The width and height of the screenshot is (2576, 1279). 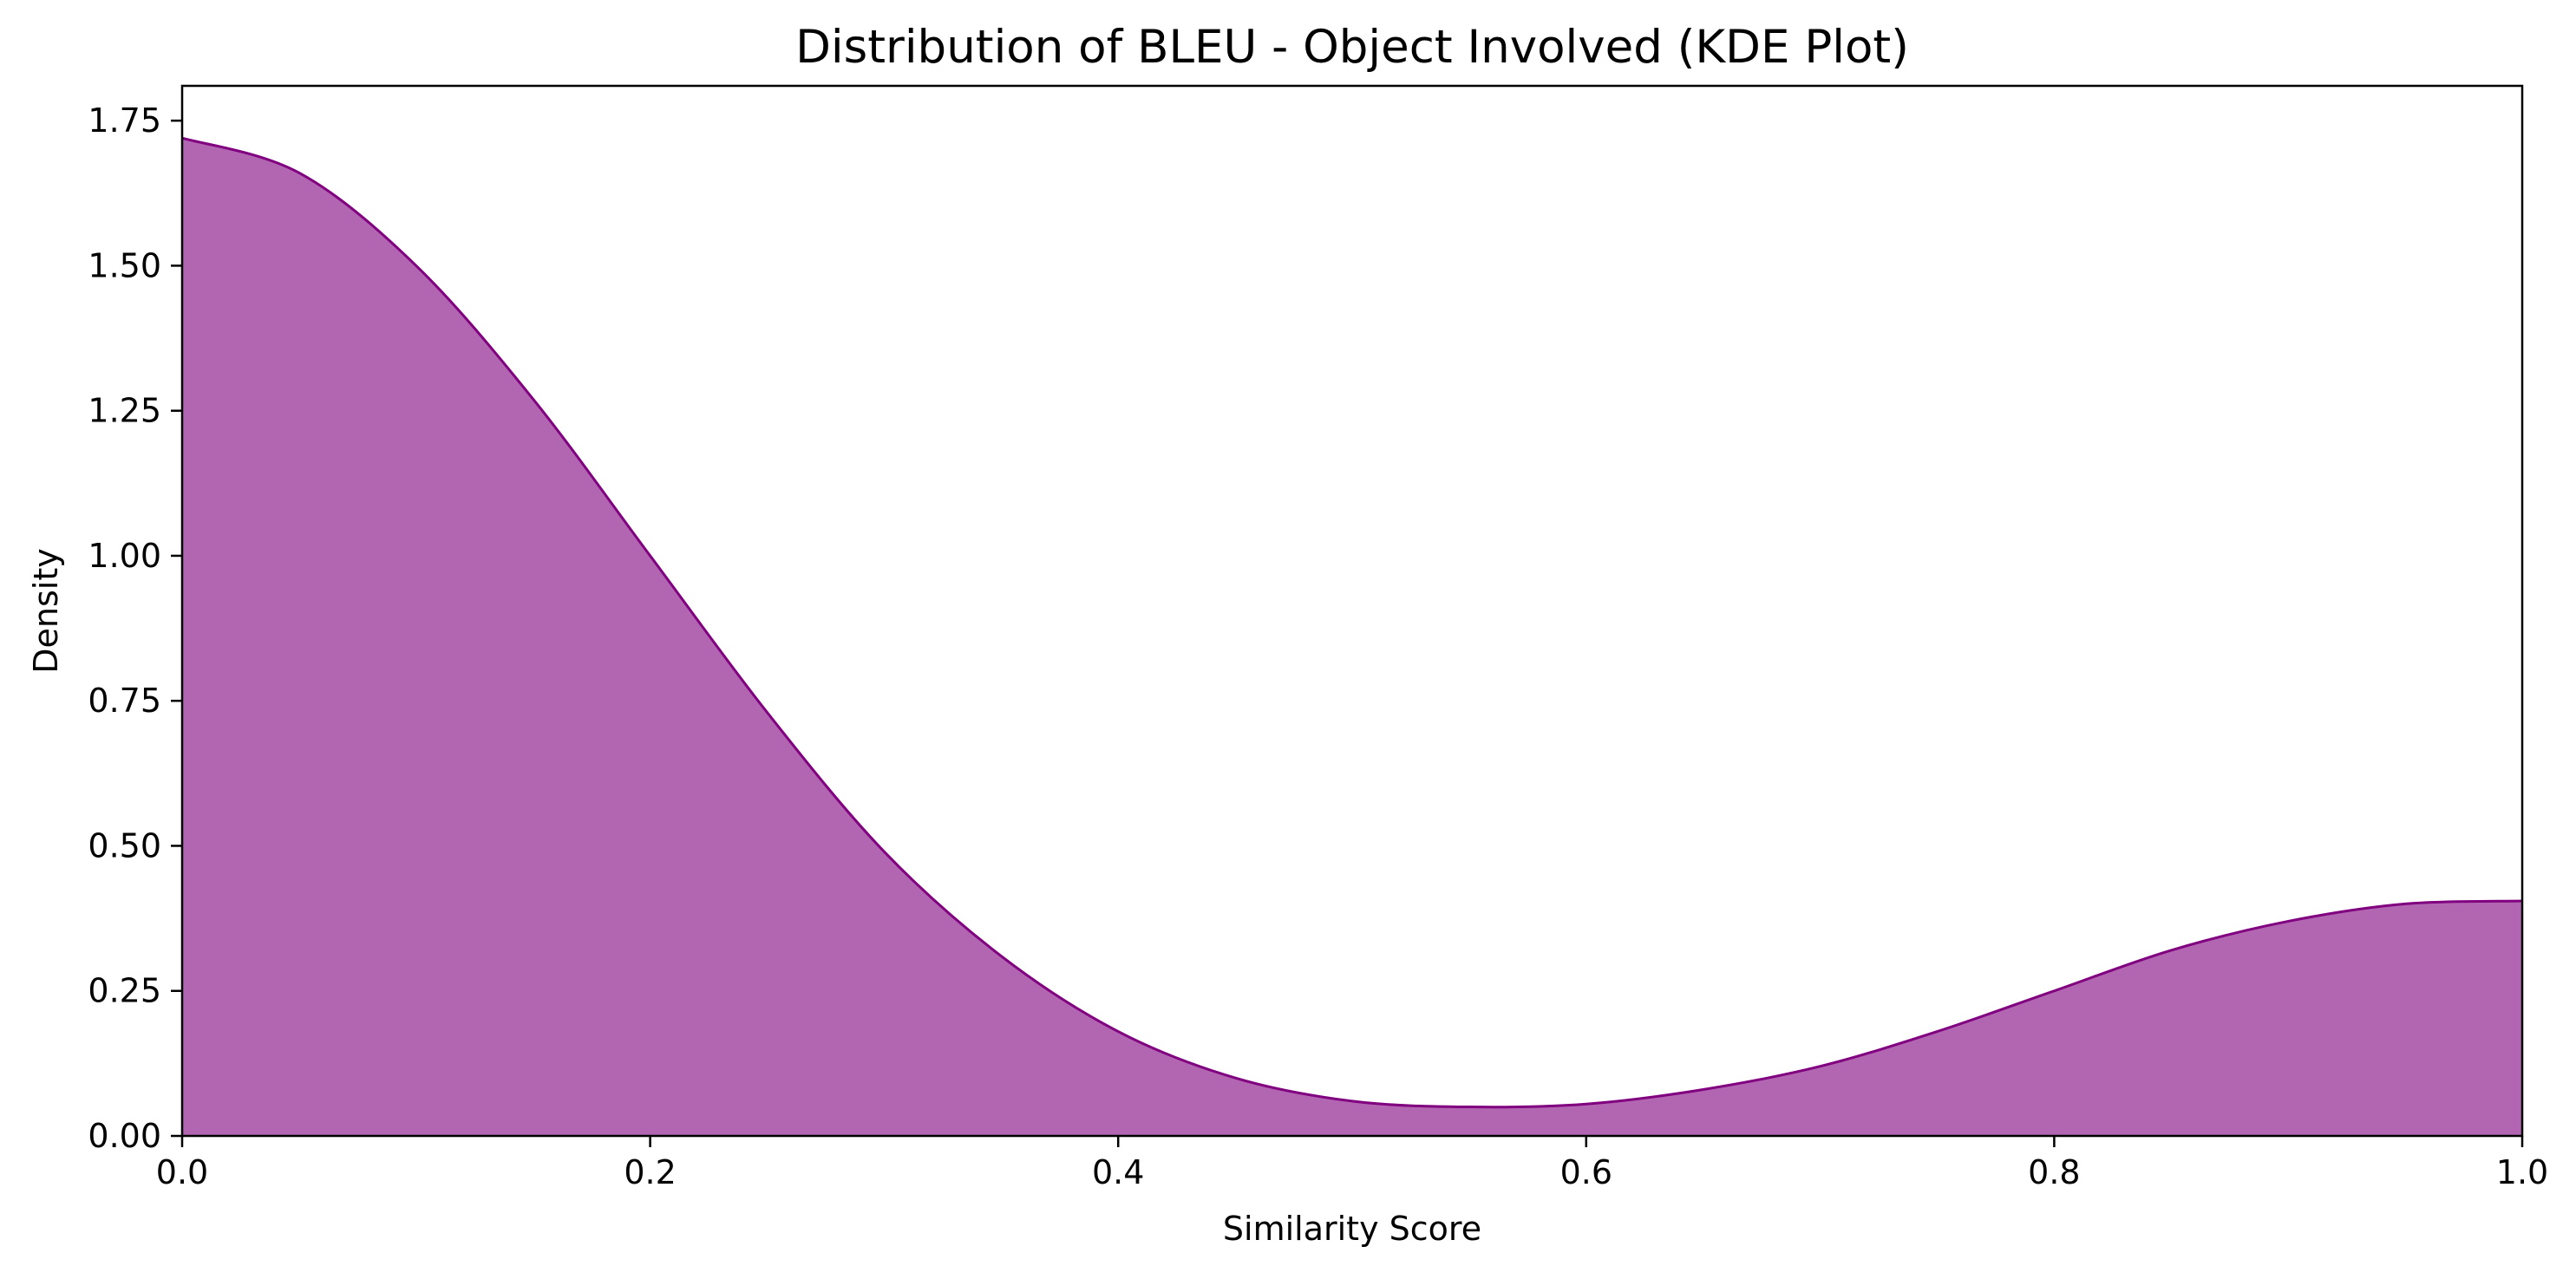 What do you see at coordinates (1352, 1229) in the screenshot?
I see `x-axis-label: Similarity Score` at bounding box center [1352, 1229].